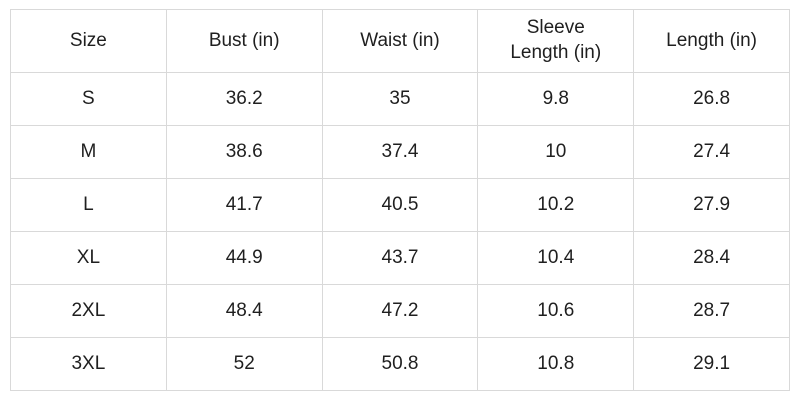  I want to click on measure-cell: 10.2, so click(556, 205).